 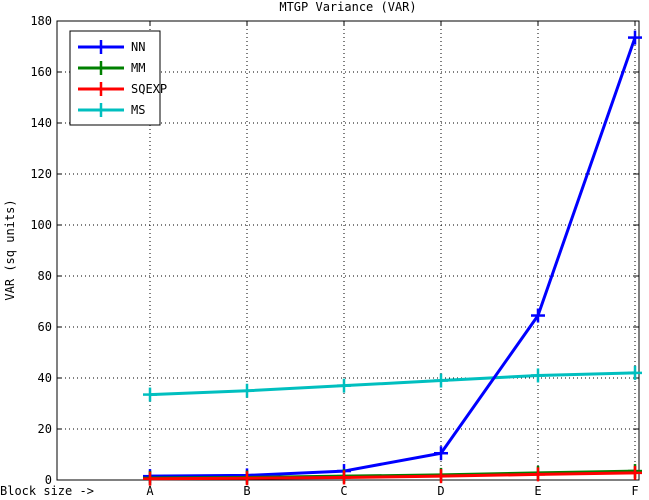 I want to click on series-sqexp, so click(x=392, y=475).